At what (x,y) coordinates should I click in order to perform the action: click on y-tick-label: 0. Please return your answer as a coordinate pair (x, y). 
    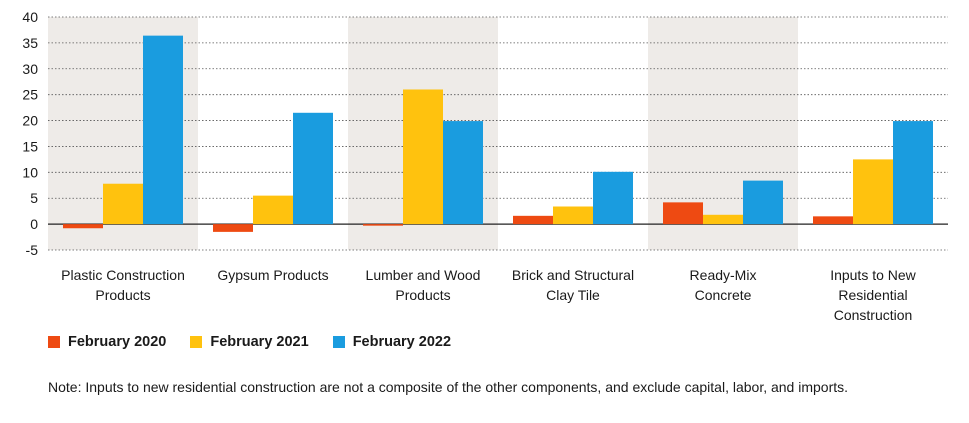
    Looking at the image, I should click on (34, 224).